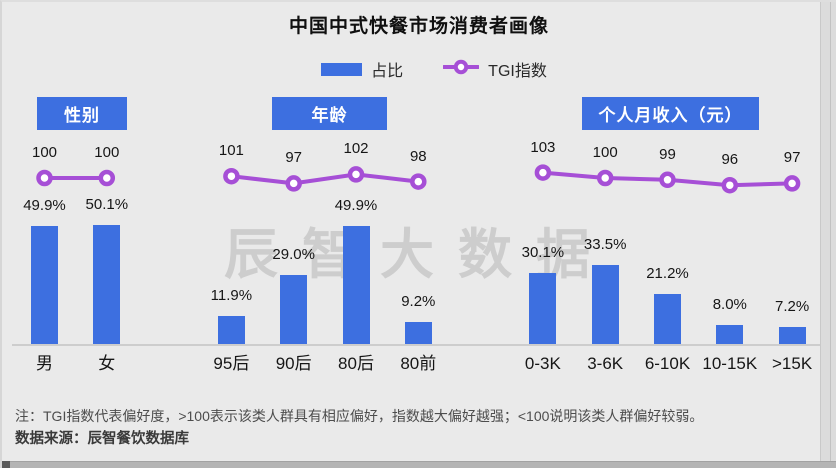 Image resolution: width=836 pixels, height=468 pixels. I want to click on tgi-value-label: 101, so click(231, 151).